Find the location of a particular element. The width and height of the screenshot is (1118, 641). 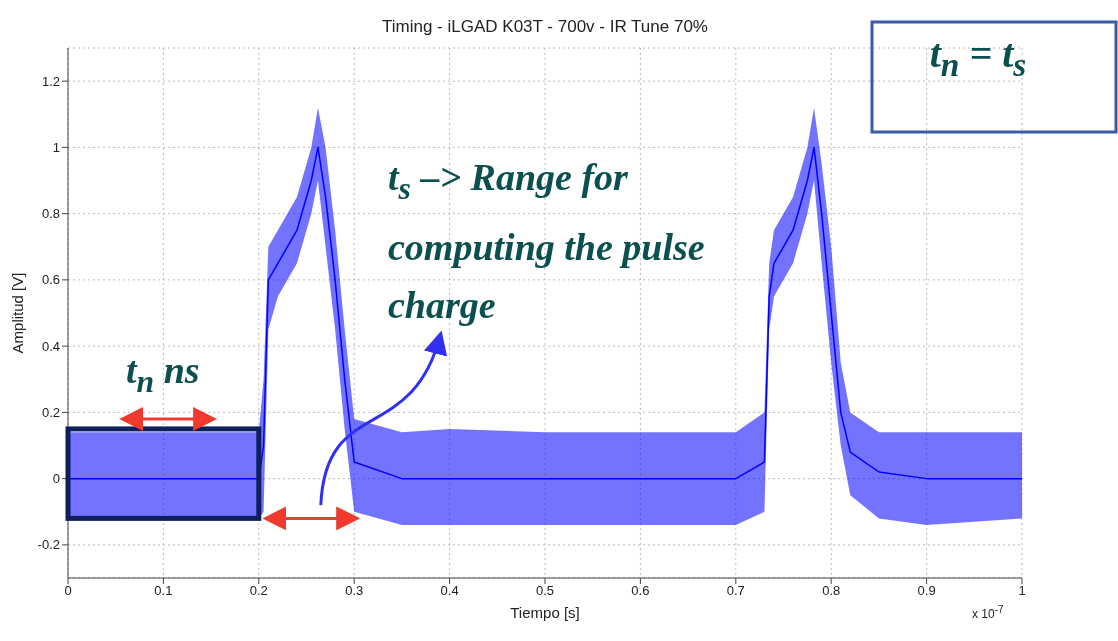

x-tick-label: 0.4 is located at coordinates (449, 591).